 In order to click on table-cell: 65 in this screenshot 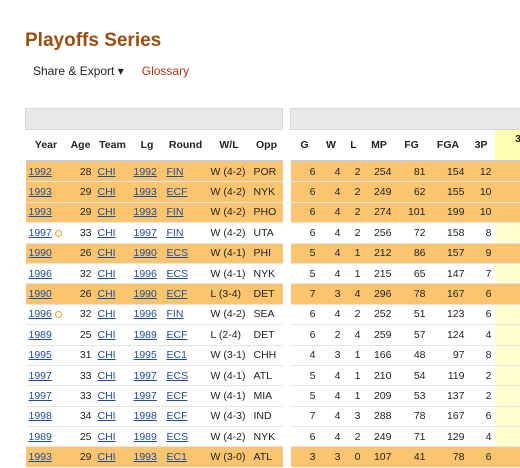, I will do `click(411, 273)`.